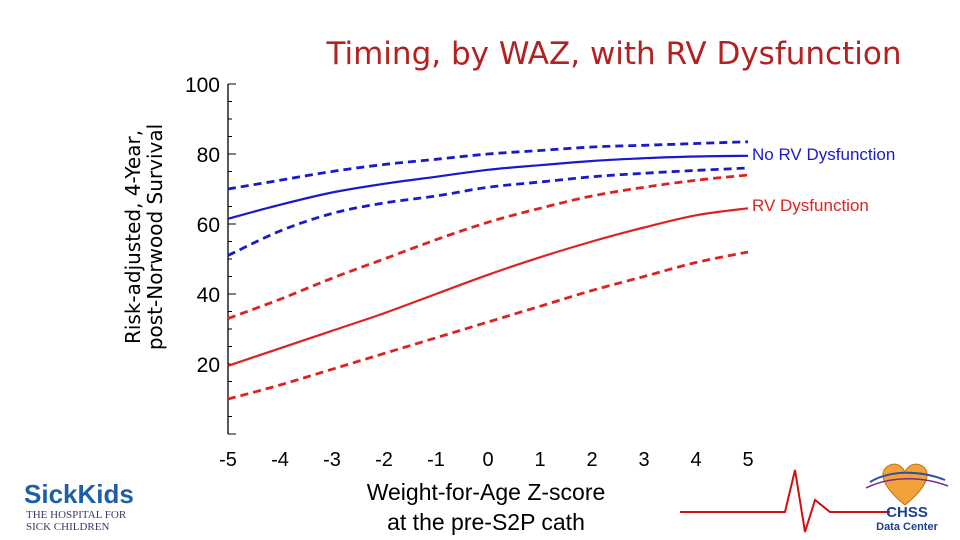  I want to click on y-tick-label: 80, so click(208, 155).